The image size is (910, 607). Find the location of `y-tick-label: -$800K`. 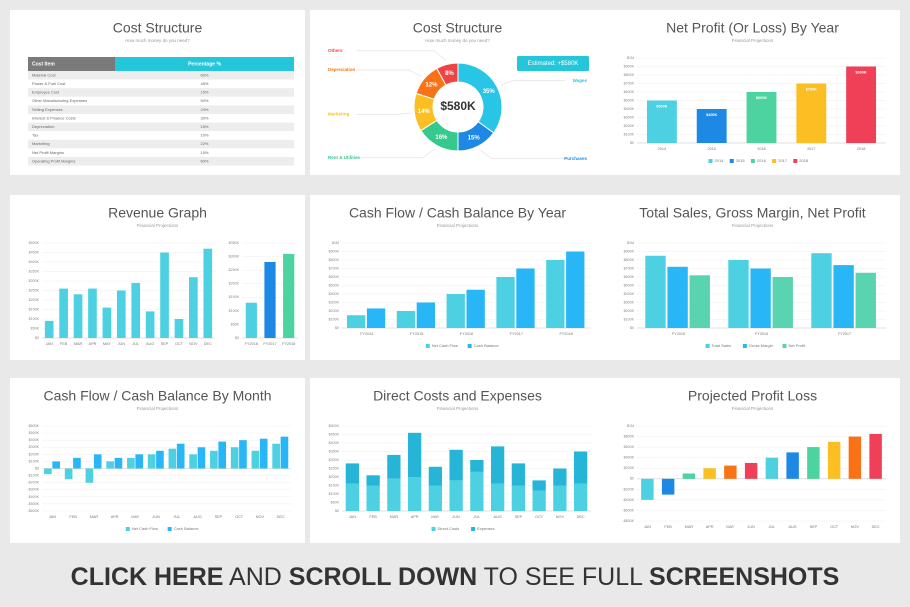

y-tick-label: -$800K is located at coordinates (628, 521).